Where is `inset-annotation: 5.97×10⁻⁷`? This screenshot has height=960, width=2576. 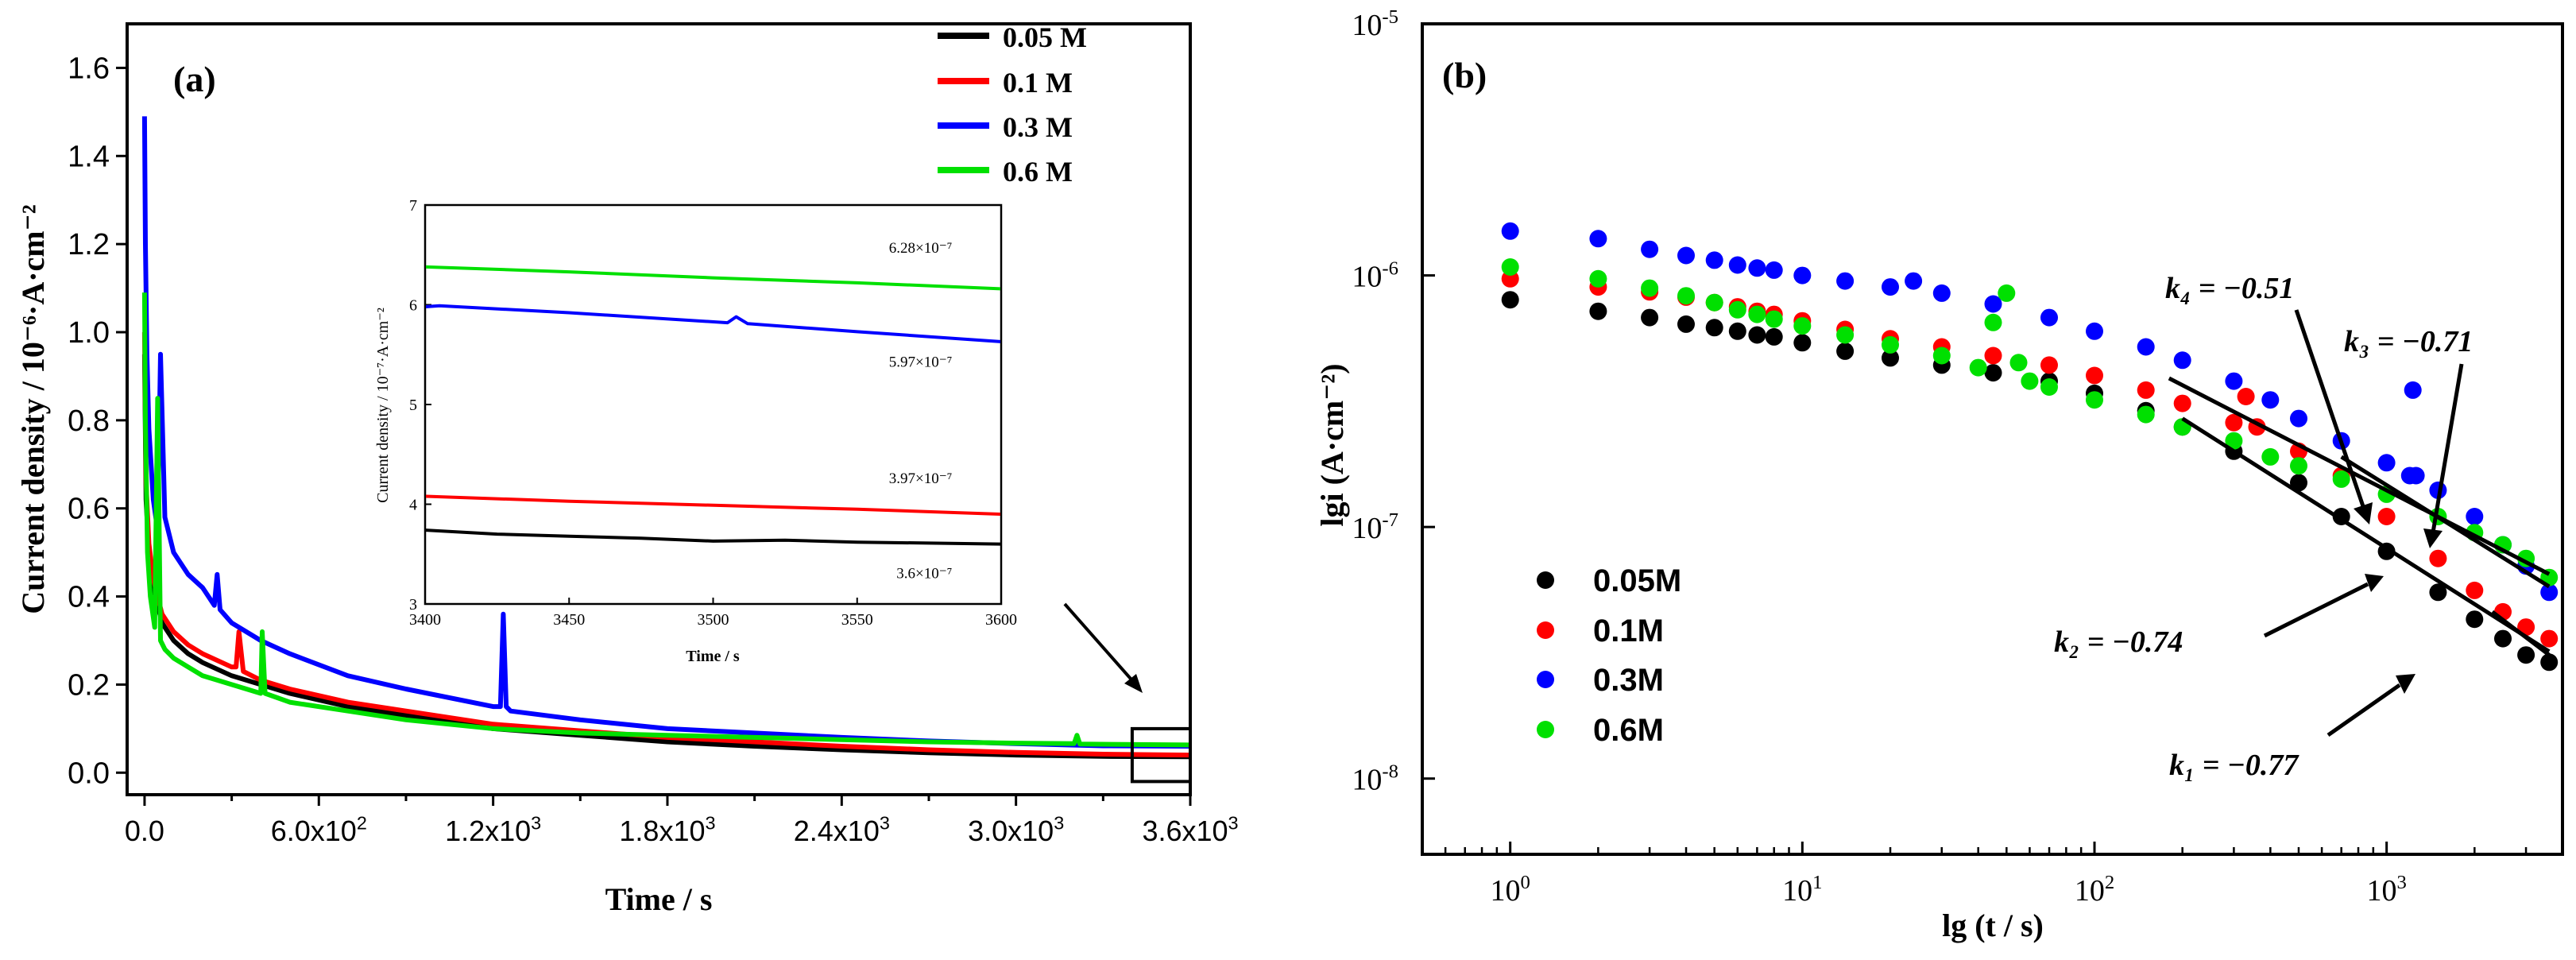 inset-annotation: 5.97×10⁻⁷ is located at coordinates (921, 362).